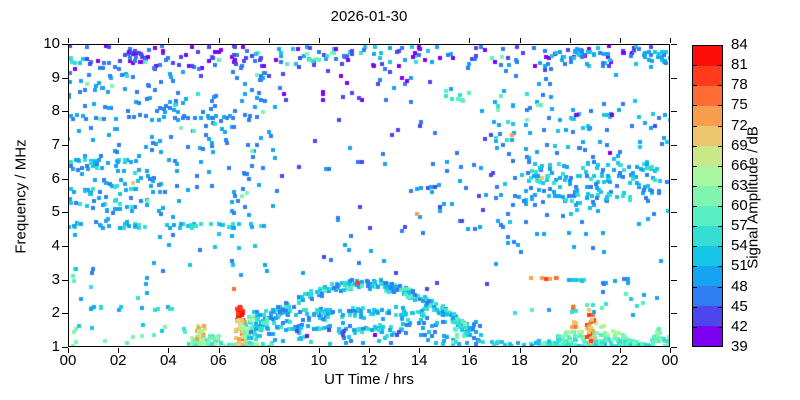  Describe the element at coordinates (739, 85) in the screenshot. I see `colorbar-tick-label: 78` at that location.